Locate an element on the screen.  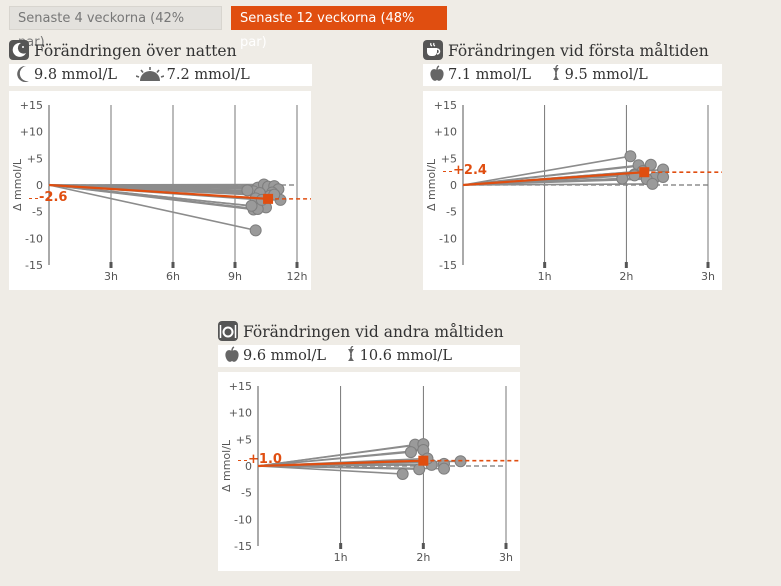
coffee-cup-icon is located at coordinates (433, 50).